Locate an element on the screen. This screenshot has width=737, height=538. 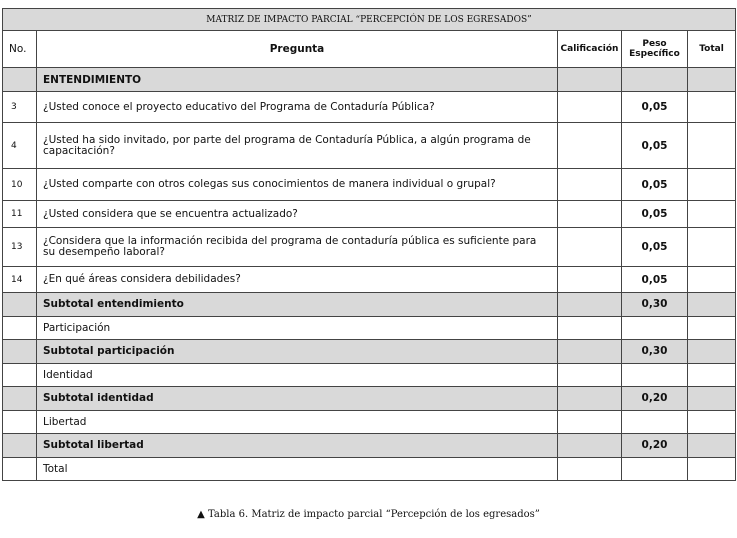
question-number: 11 is located at coordinates (19, 214).